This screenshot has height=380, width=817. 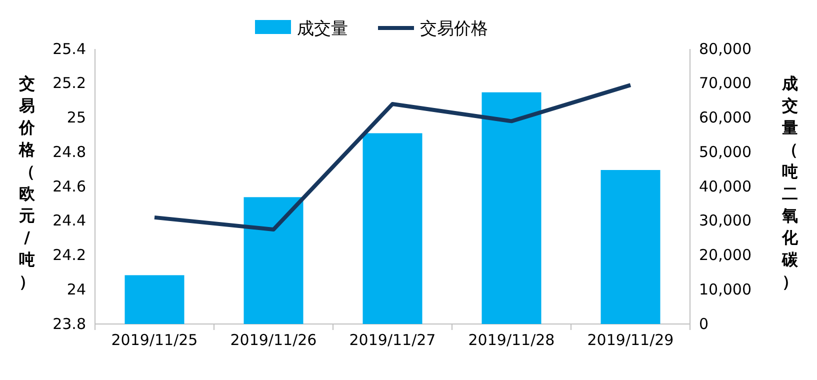 I want to click on y-tick-label: 24.8, so click(x=69, y=151).